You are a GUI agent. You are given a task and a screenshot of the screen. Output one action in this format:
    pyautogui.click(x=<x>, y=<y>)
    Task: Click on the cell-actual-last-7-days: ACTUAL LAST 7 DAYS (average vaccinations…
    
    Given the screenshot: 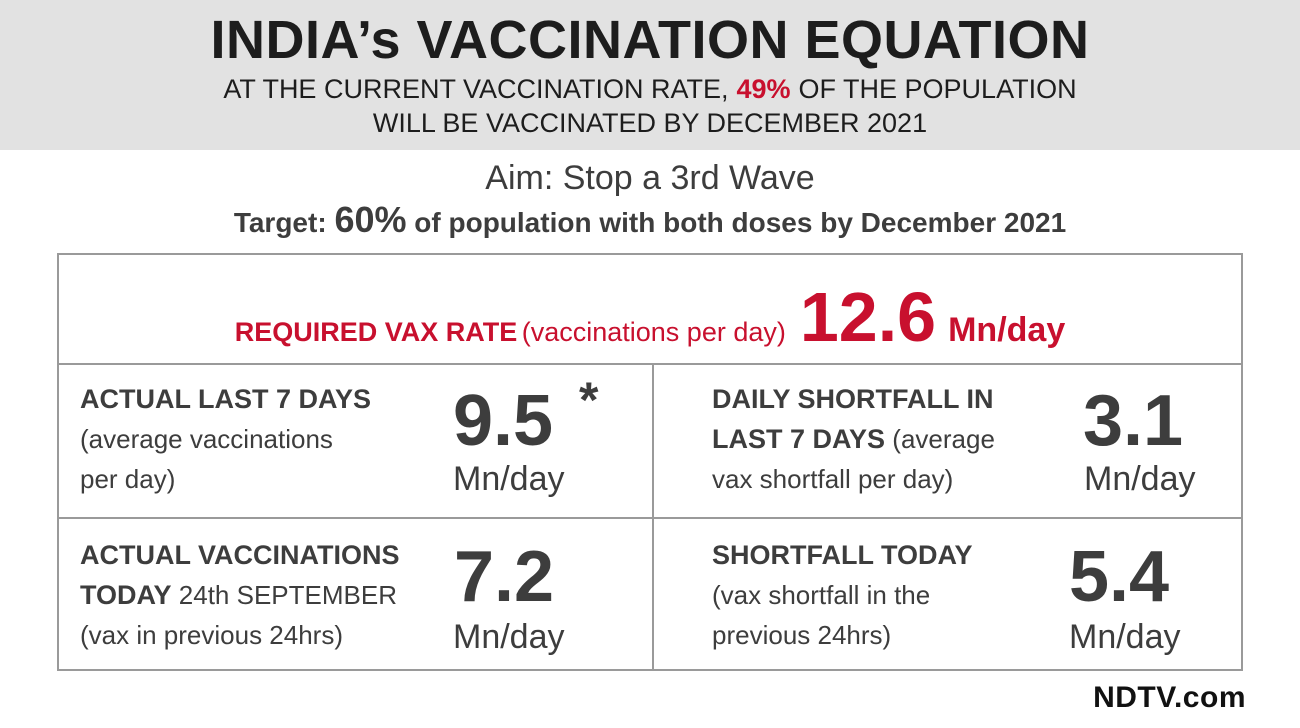 What is the action you would take?
    pyautogui.click(x=225, y=439)
    